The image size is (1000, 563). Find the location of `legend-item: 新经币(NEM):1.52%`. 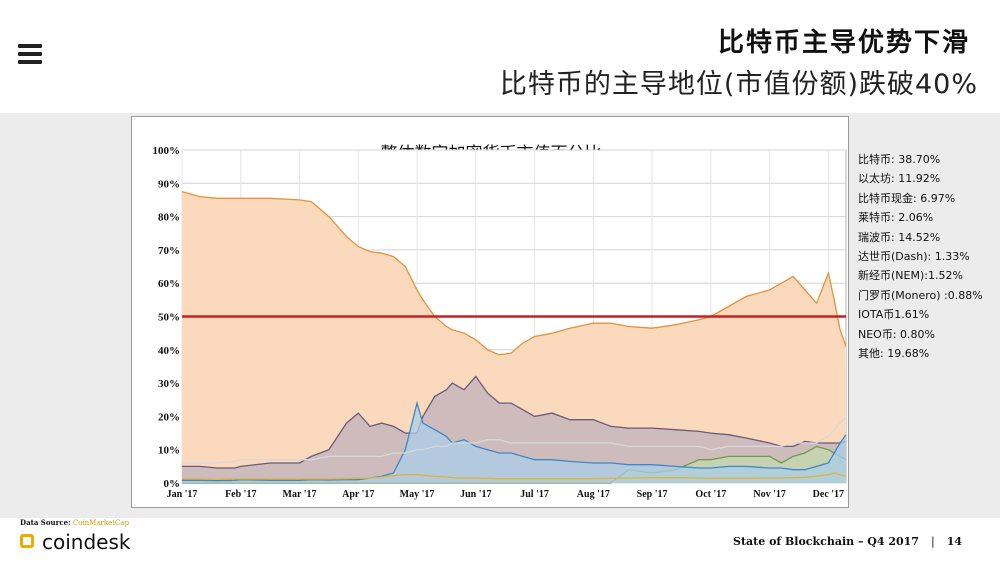

legend-item: 新经币(NEM):1.52% is located at coordinates (910, 276).